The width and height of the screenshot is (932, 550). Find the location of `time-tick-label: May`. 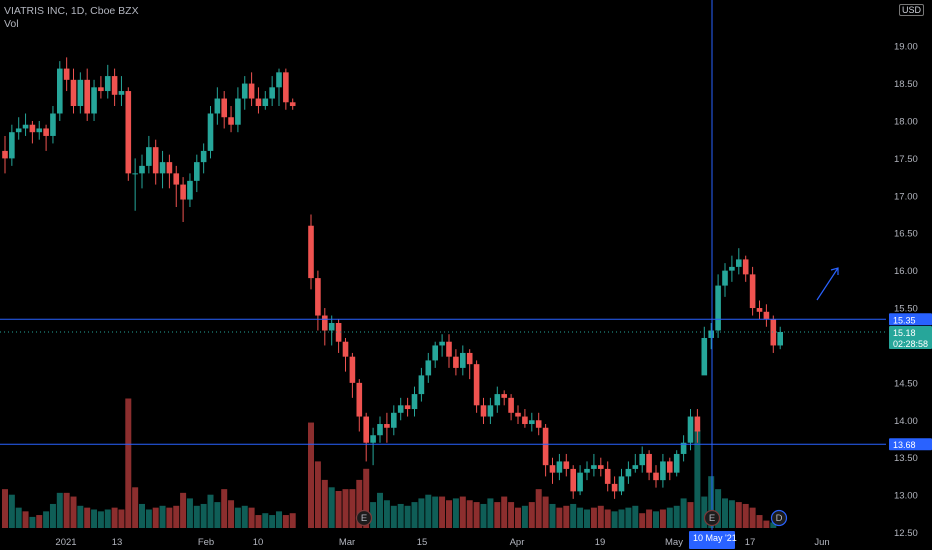

time-tick-label: May is located at coordinates (674, 542).